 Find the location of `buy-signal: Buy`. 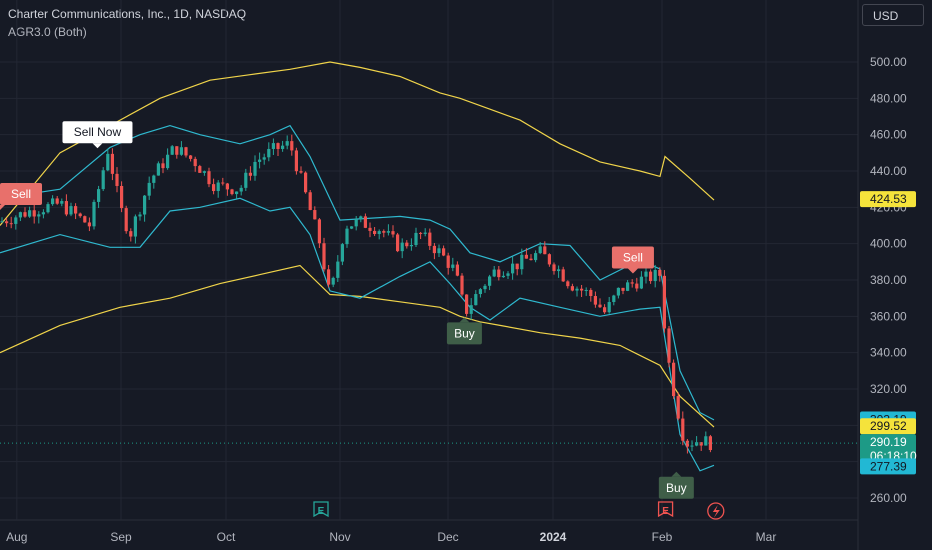

buy-signal: Buy is located at coordinates (676, 485).